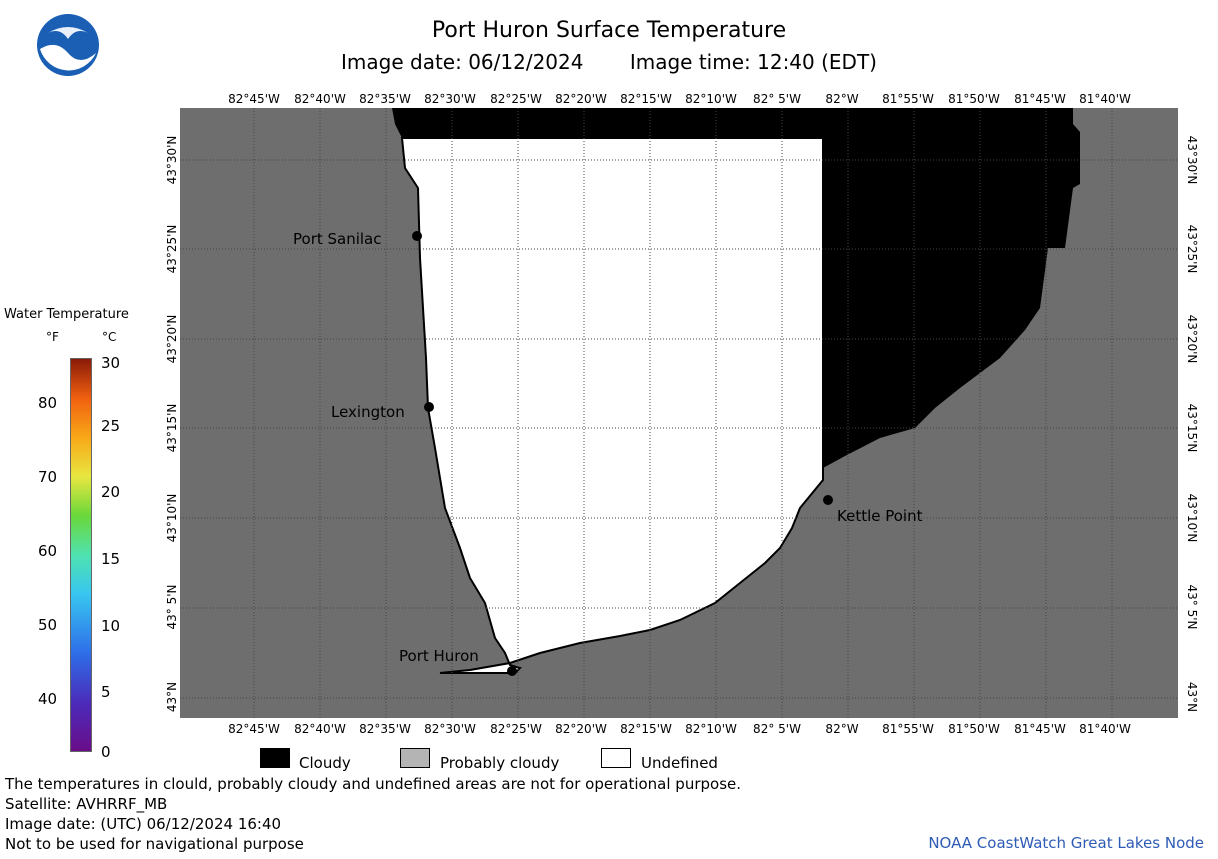  I want to click on place-port-sanilac: Port Sanilac, so click(337, 239).